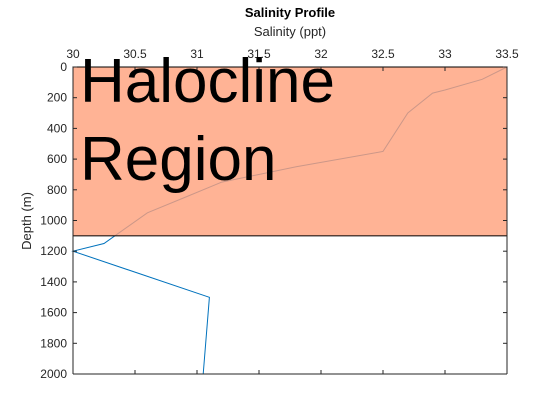 This screenshot has width=560, height=420. What do you see at coordinates (57, 190) in the screenshot?
I see `y-tick-label: 800` at bounding box center [57, 190].